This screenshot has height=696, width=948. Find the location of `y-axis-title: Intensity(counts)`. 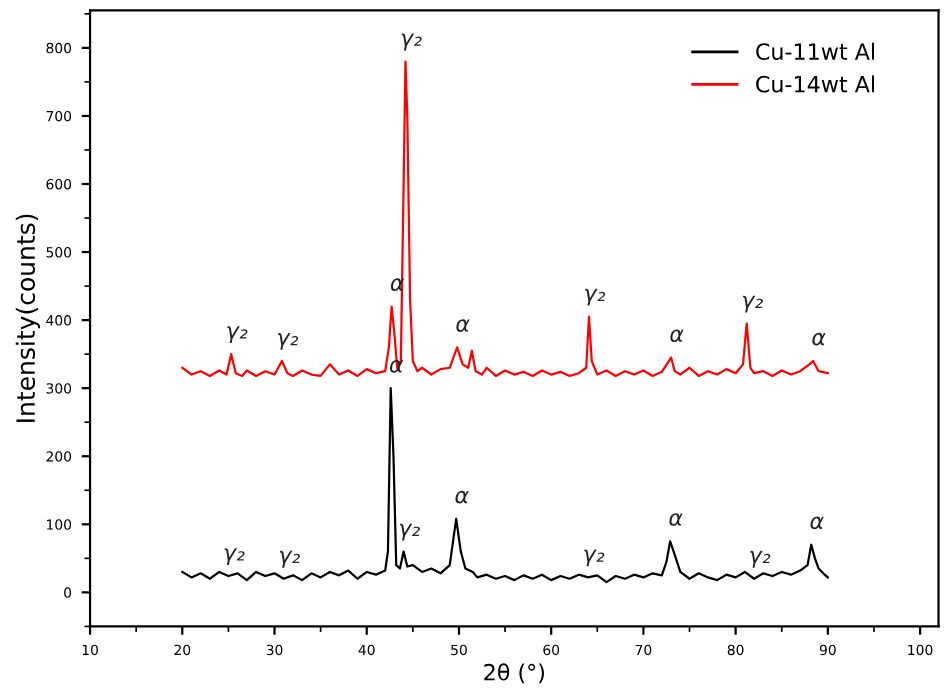

y-axis-title: Intensity(counts) is located at coordinates (27, 318).